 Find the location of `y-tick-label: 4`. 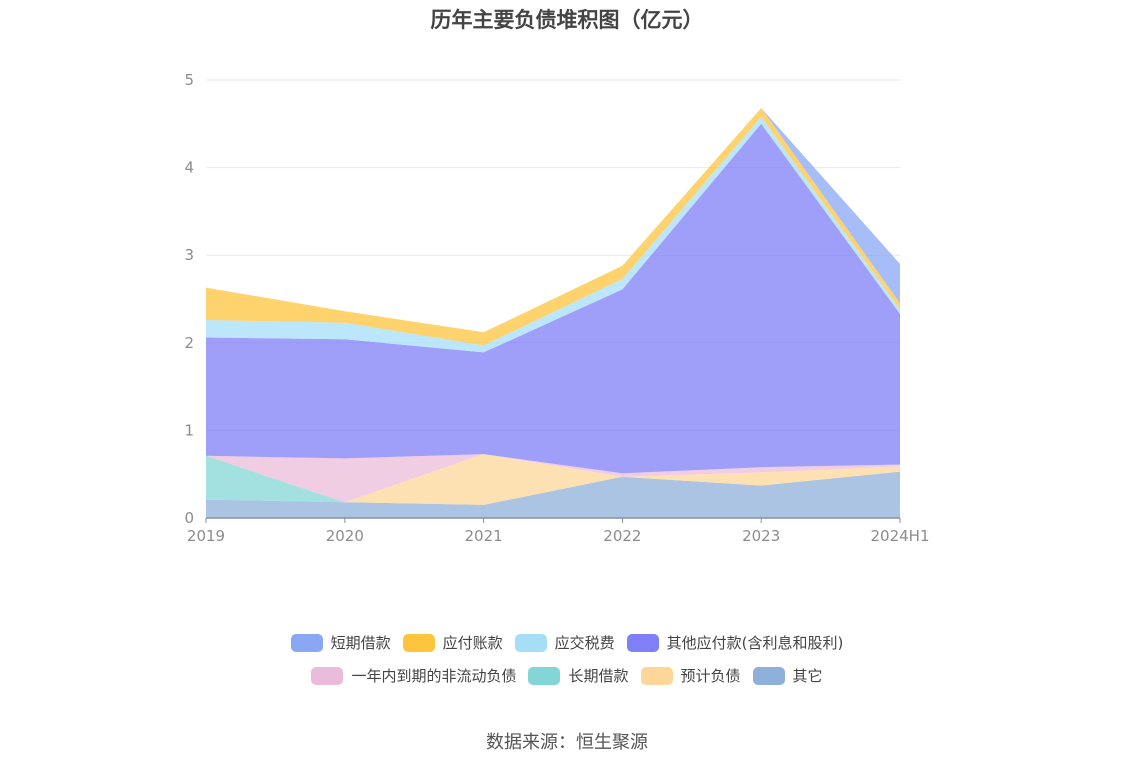

y-tick-label: 4 is located at coordinates (189, 168).